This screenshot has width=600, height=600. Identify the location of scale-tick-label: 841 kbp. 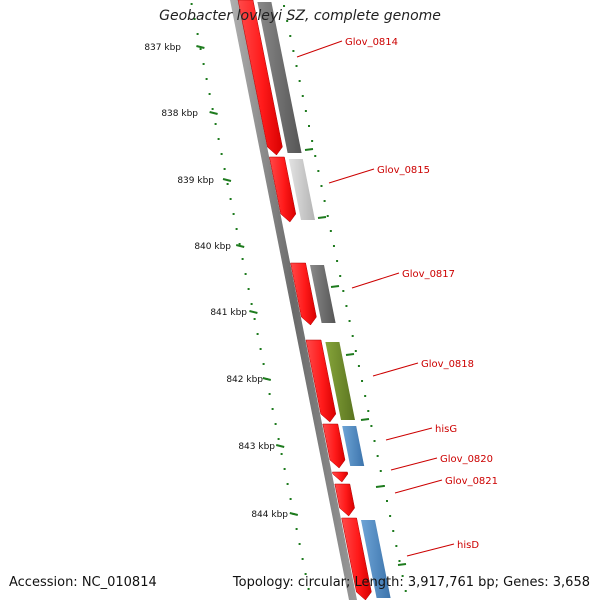
(228, 313).